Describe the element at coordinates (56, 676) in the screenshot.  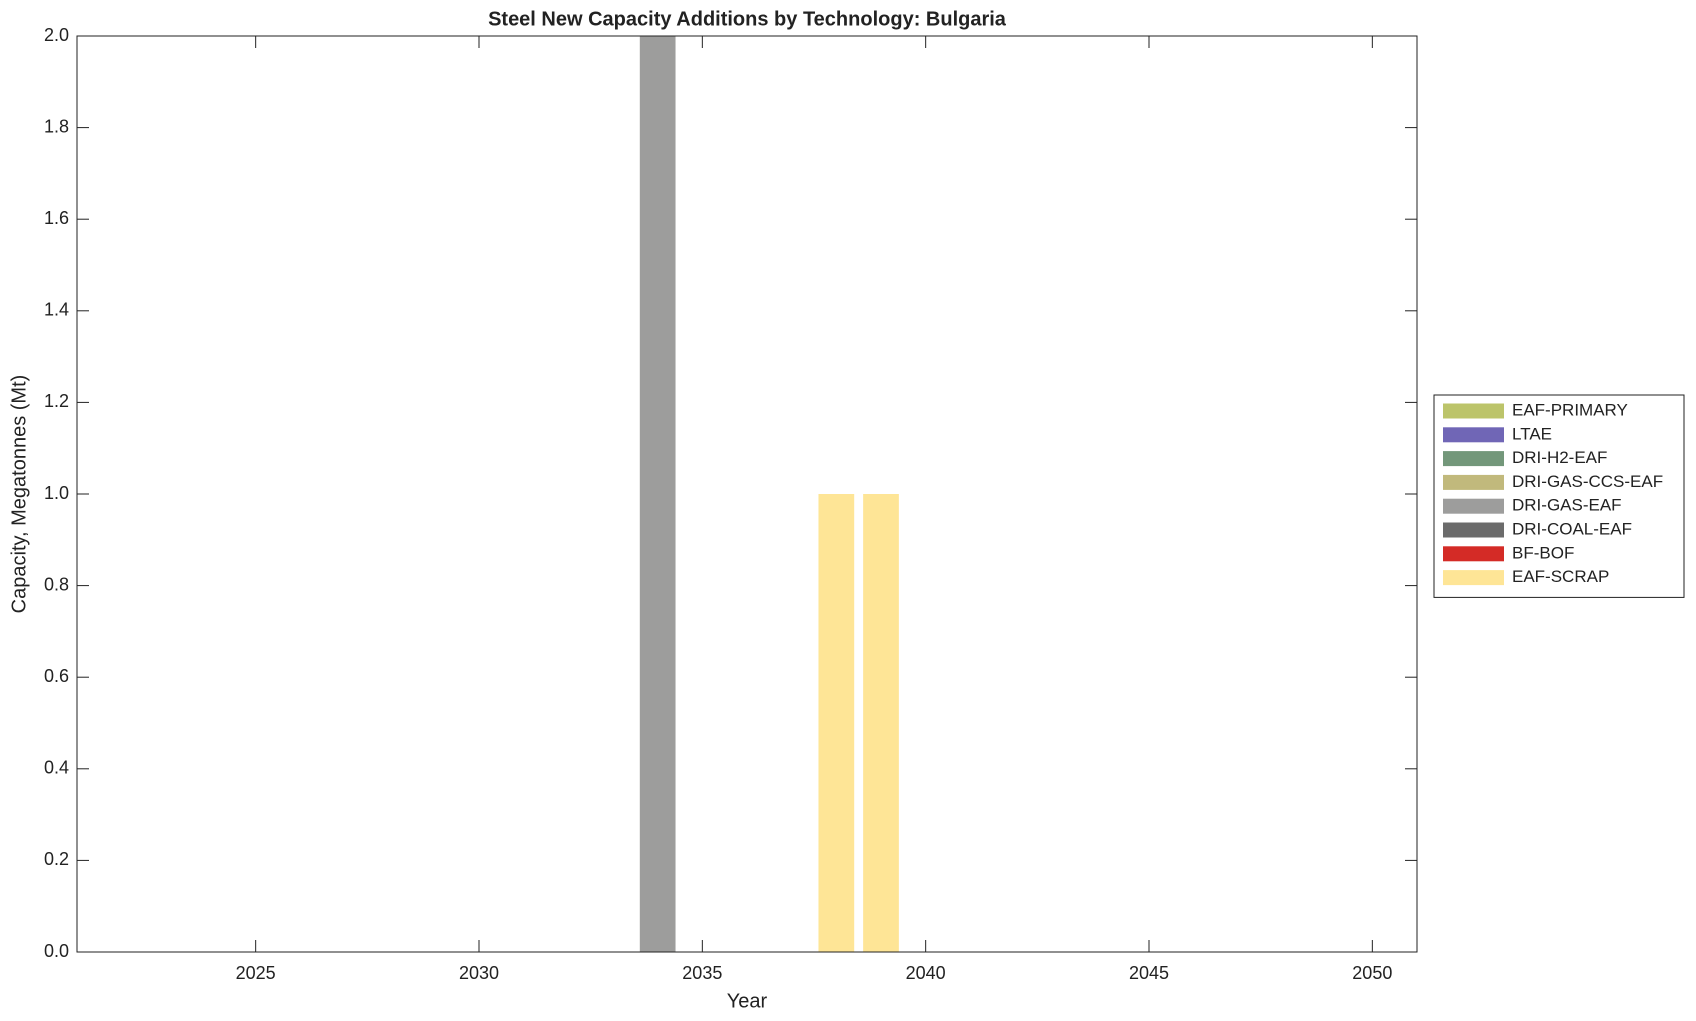
I see `y-tick-label: 0.6` at that location.